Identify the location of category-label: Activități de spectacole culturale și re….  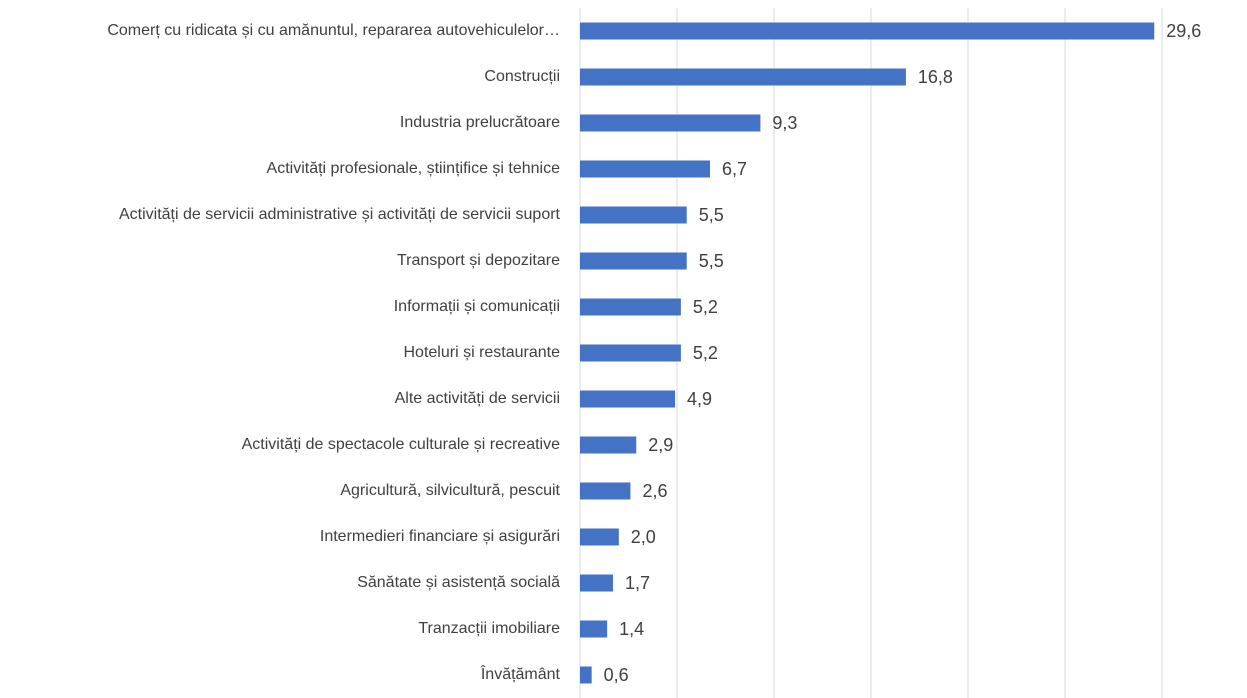
(401, 444).